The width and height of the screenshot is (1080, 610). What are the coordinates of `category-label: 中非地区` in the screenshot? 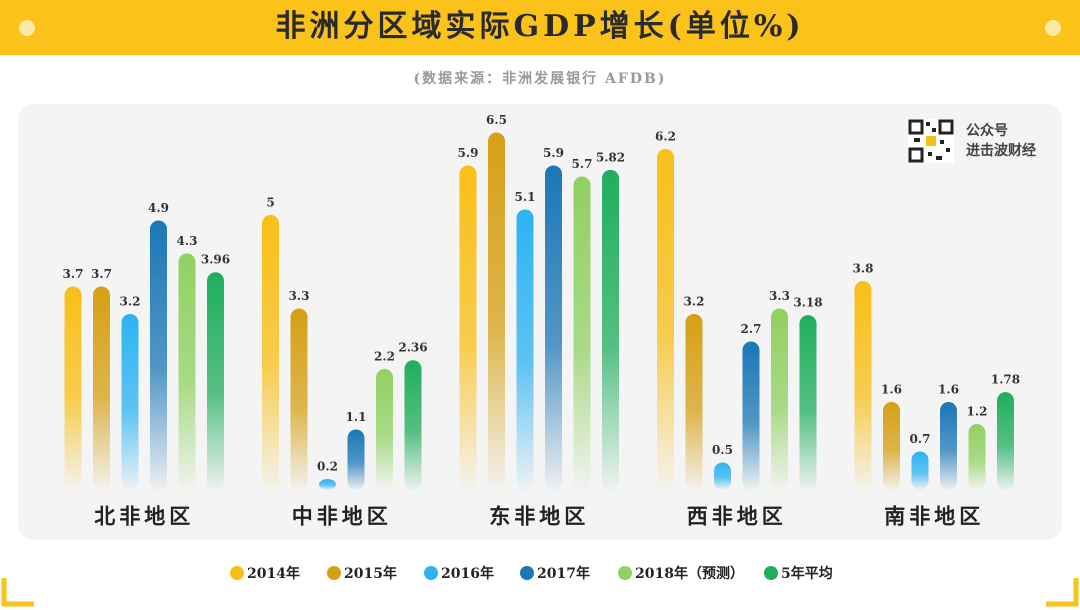 It's located at (342, 516).